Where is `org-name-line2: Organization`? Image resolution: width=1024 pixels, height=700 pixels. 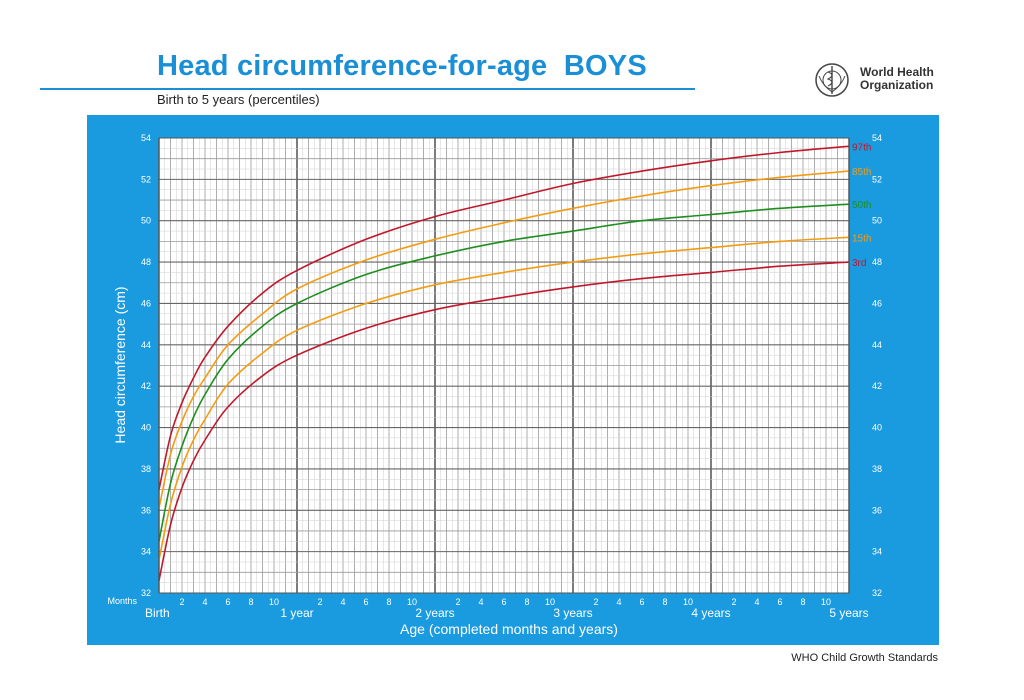 org-name-line2: Organization is located at coordinates (897, 85).